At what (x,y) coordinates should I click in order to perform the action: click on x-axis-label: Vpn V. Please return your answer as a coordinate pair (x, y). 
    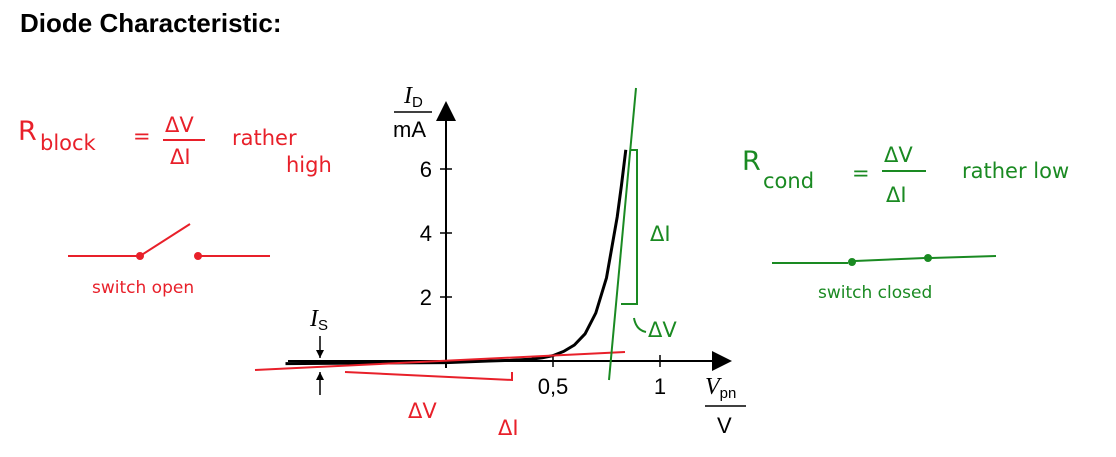
    Looking at the image, I should click on (725, 406).